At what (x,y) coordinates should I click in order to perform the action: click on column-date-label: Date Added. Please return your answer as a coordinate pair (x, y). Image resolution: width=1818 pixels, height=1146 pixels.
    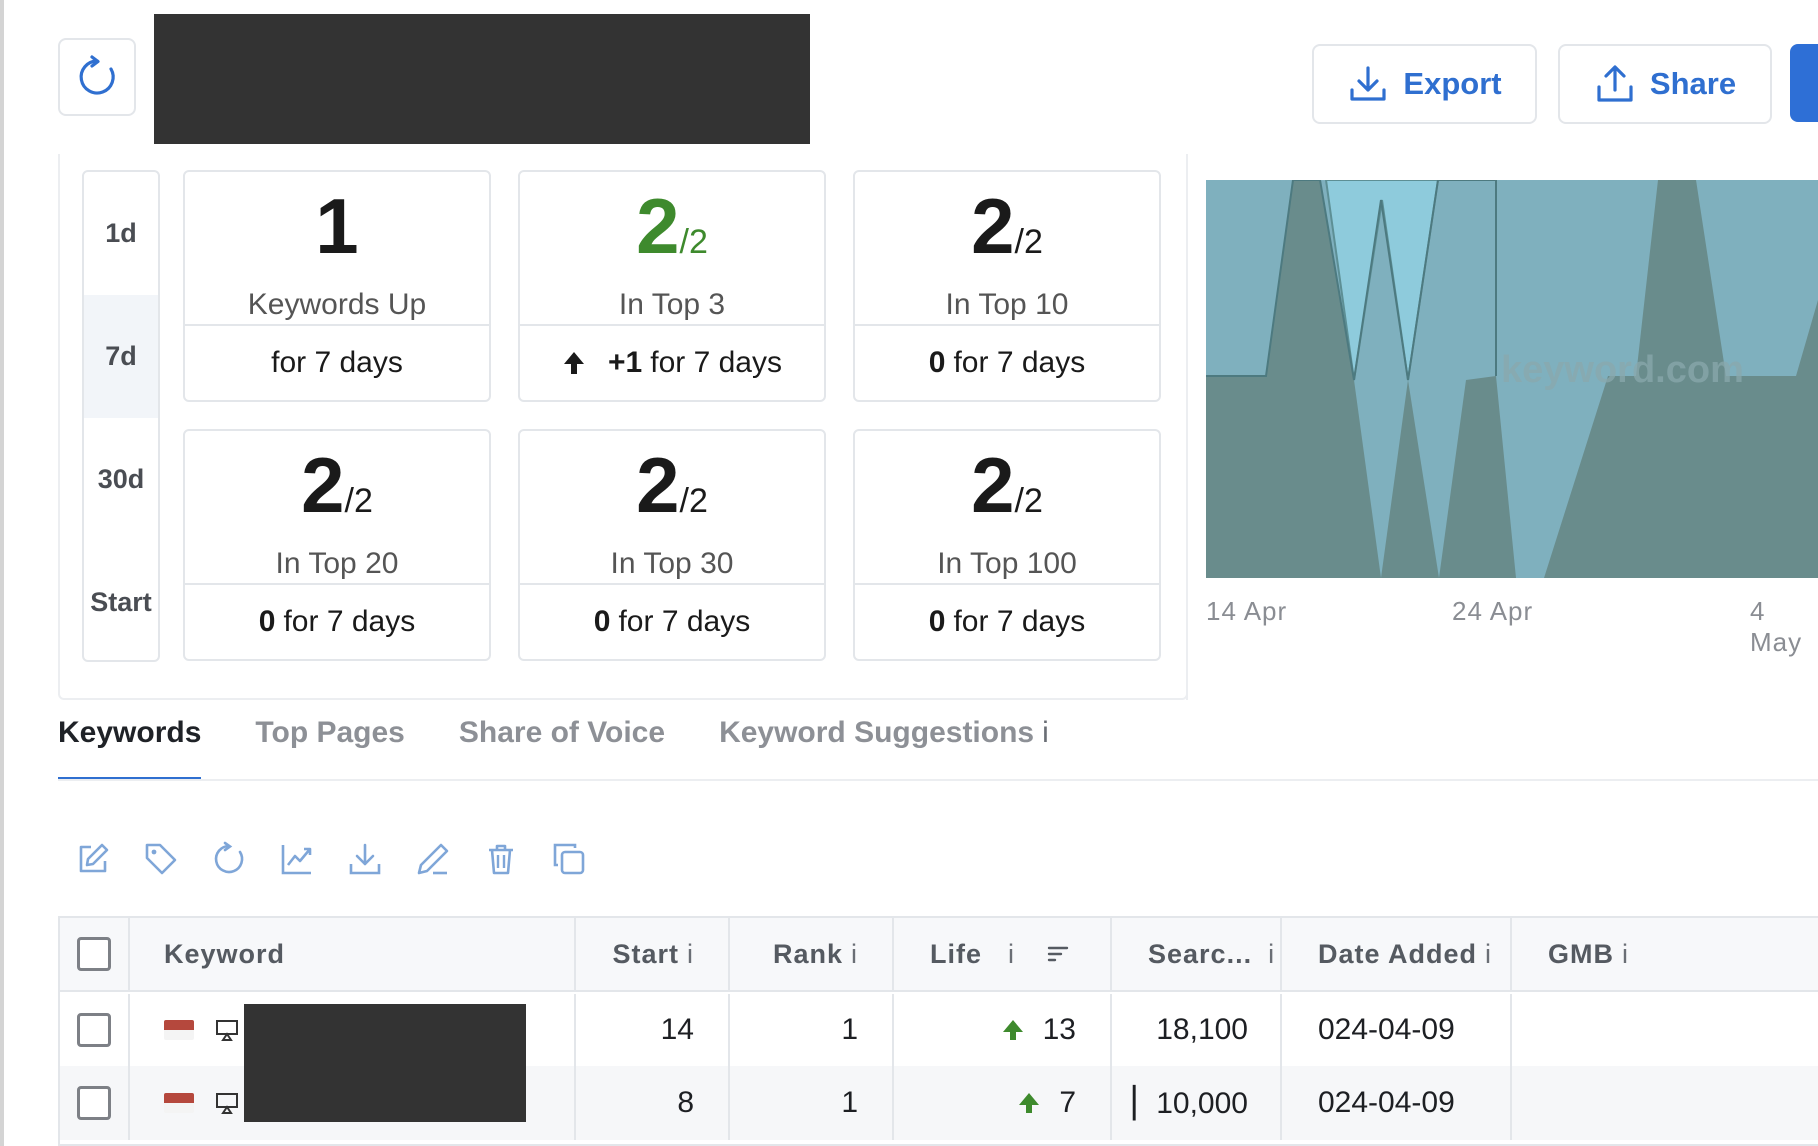
    Looking at the image, I should click on (1398, 953).